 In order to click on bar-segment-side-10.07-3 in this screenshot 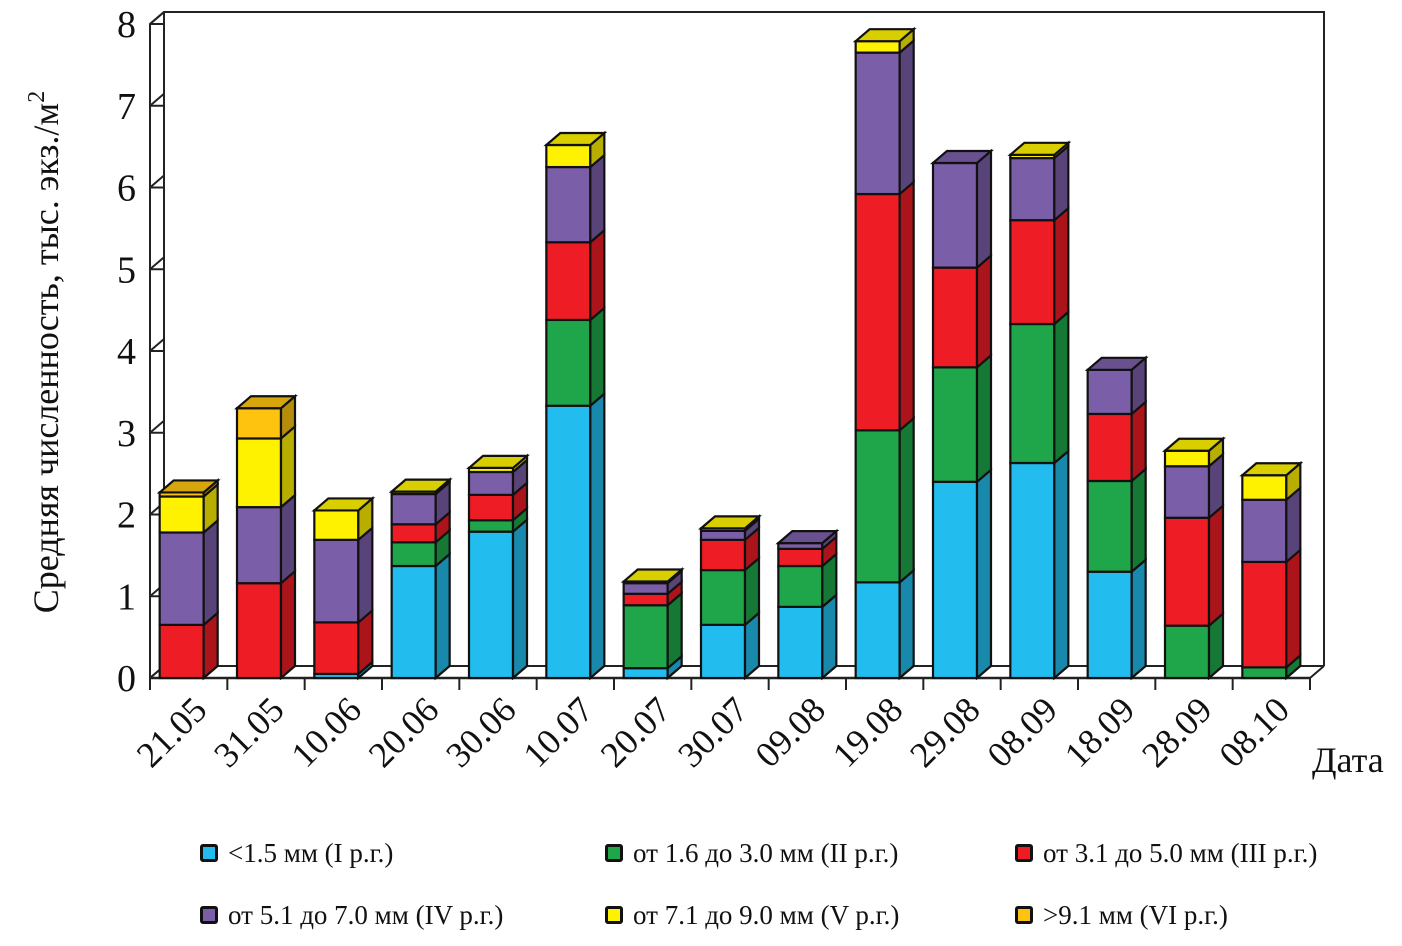, I will do `click(597, 275)`.